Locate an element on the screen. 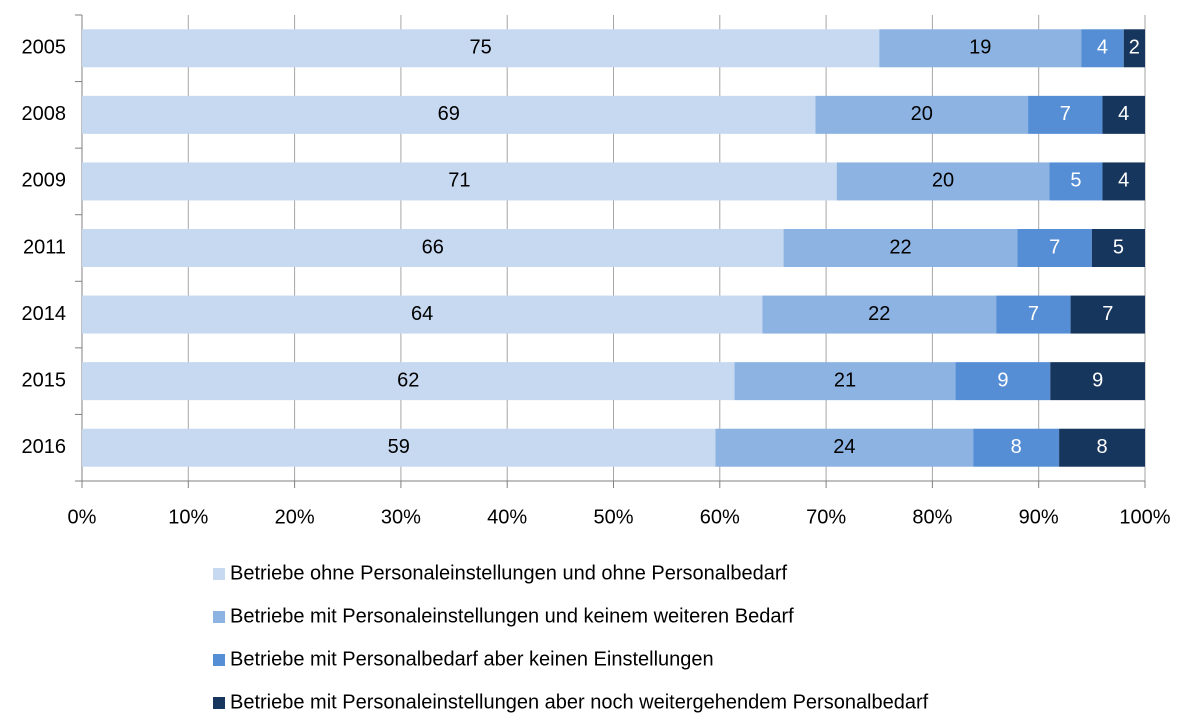  value-label: 62 is located at coordinates (408, 380).